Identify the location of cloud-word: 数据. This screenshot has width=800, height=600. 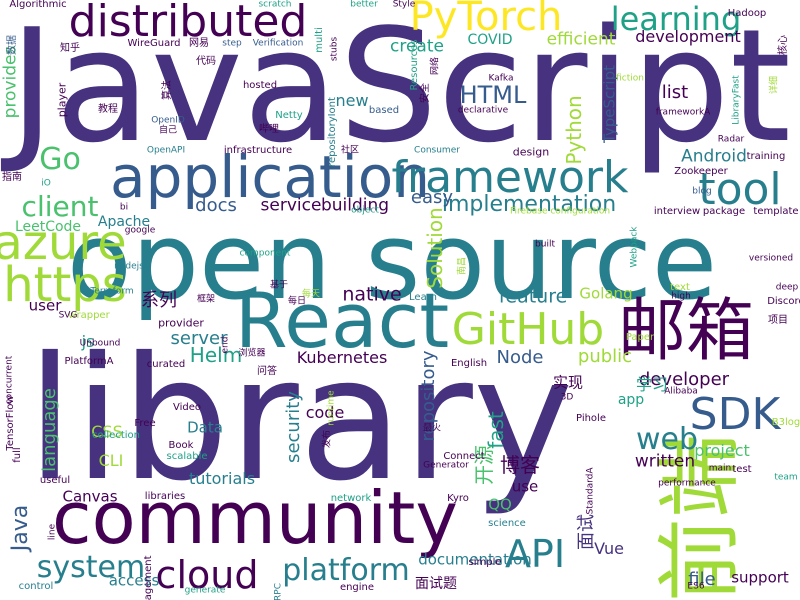
(12, 45).